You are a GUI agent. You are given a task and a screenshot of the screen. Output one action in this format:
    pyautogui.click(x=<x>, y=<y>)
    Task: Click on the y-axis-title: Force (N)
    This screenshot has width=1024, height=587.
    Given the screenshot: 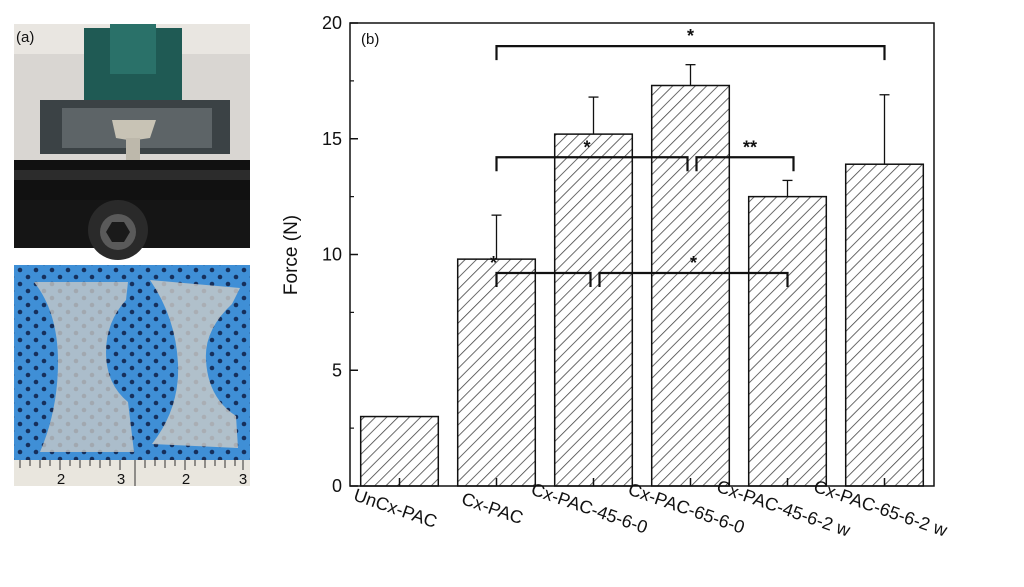 What is the action you would take?
    pyautogui.click(x=291, y=255)
    